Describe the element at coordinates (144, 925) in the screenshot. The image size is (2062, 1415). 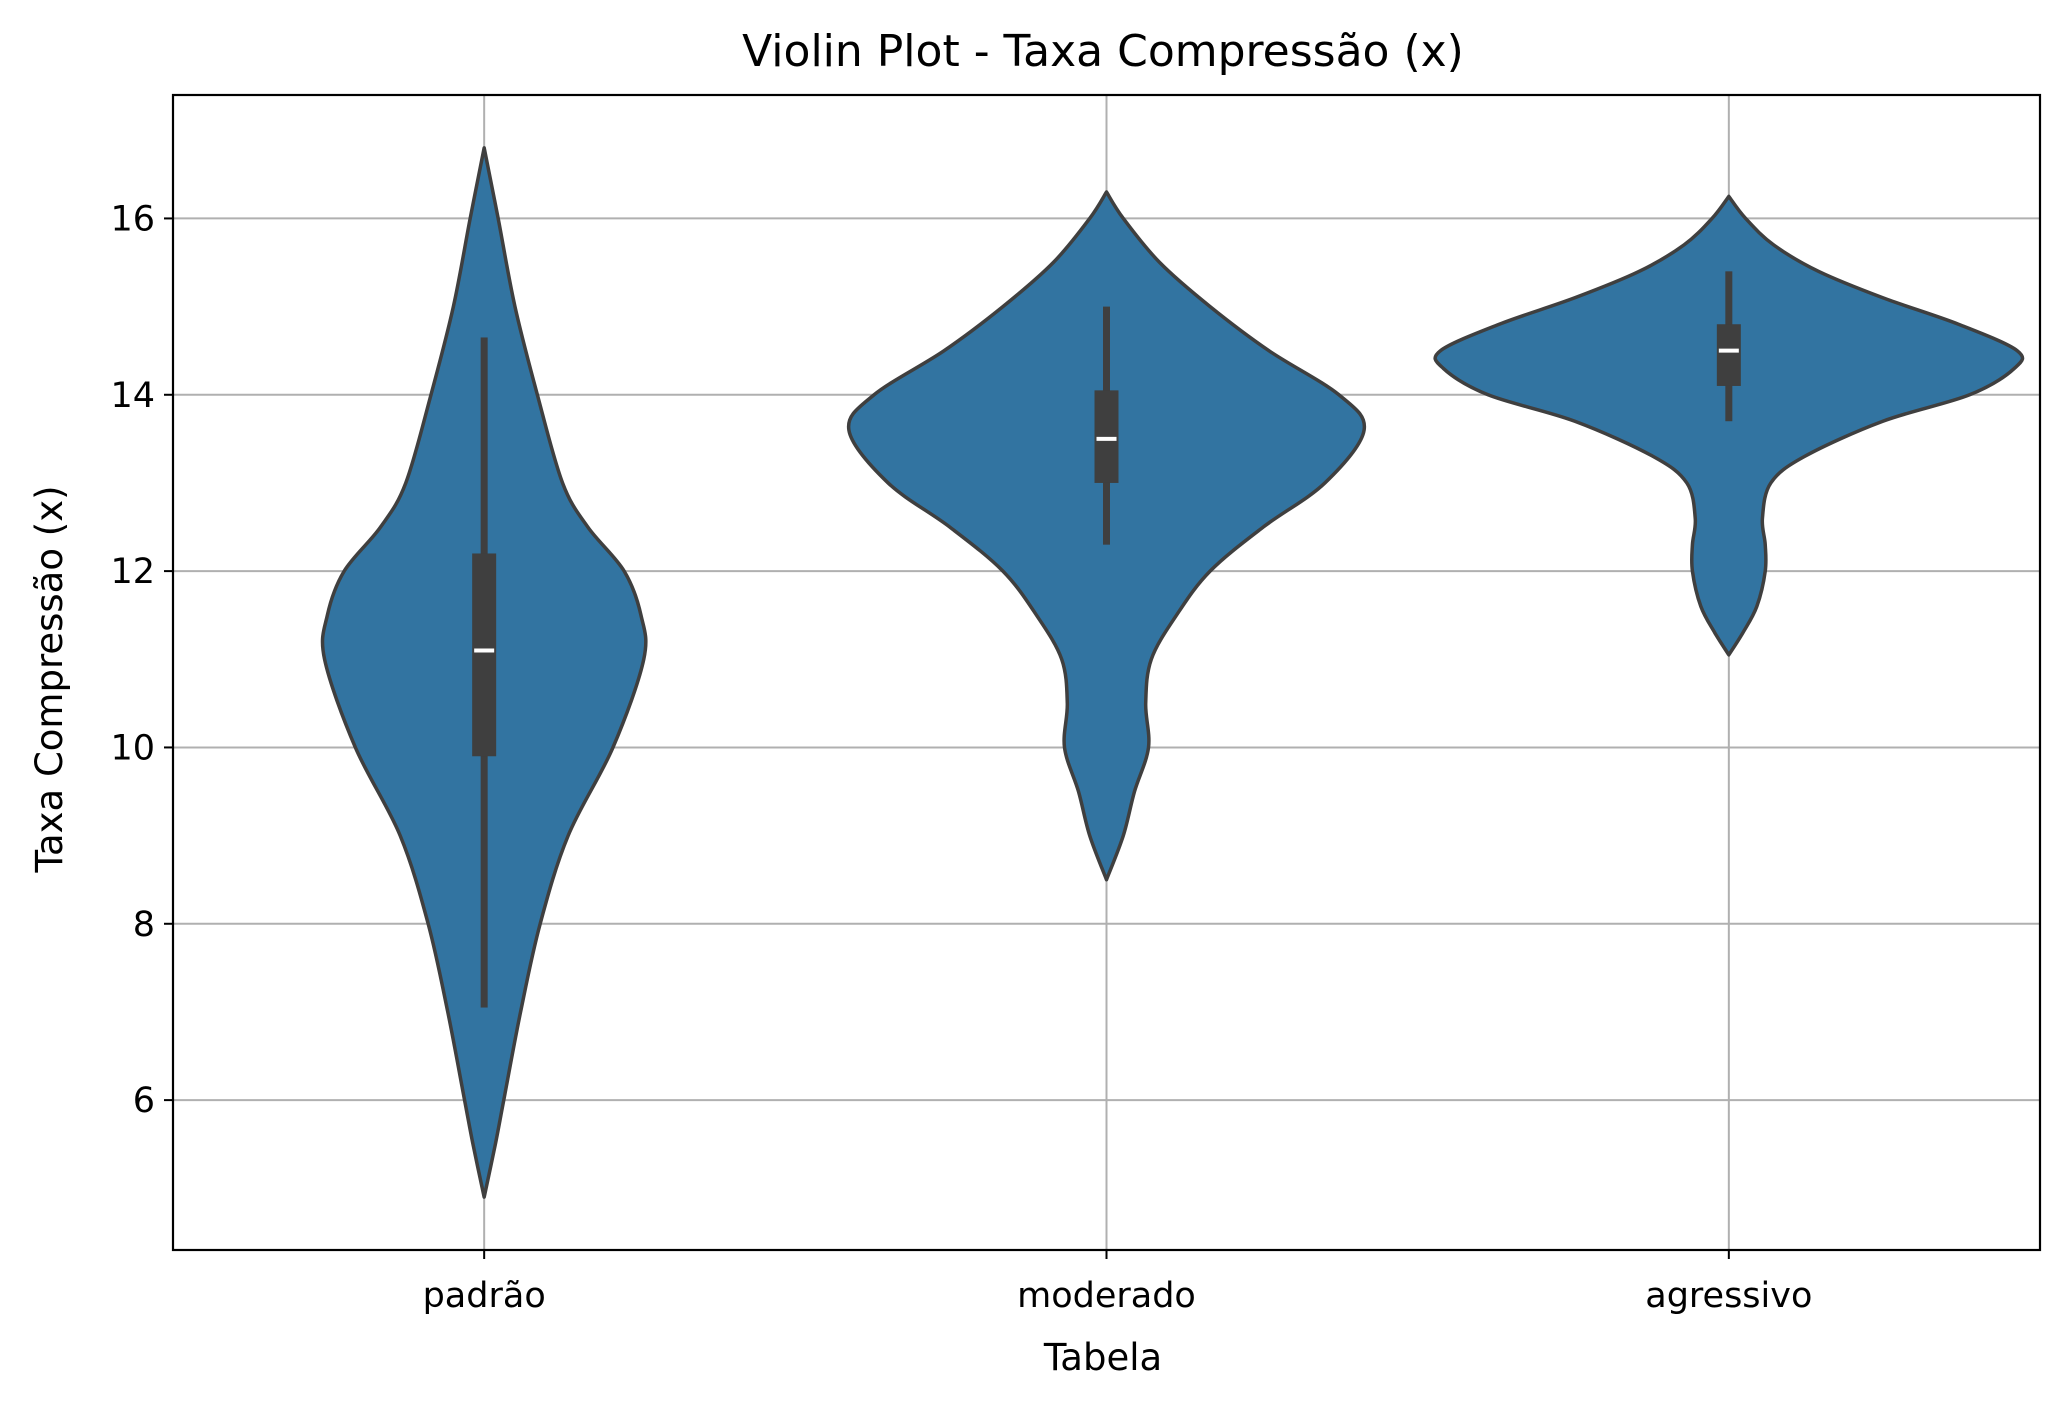
I see `y-tick-label: 8` at that location.